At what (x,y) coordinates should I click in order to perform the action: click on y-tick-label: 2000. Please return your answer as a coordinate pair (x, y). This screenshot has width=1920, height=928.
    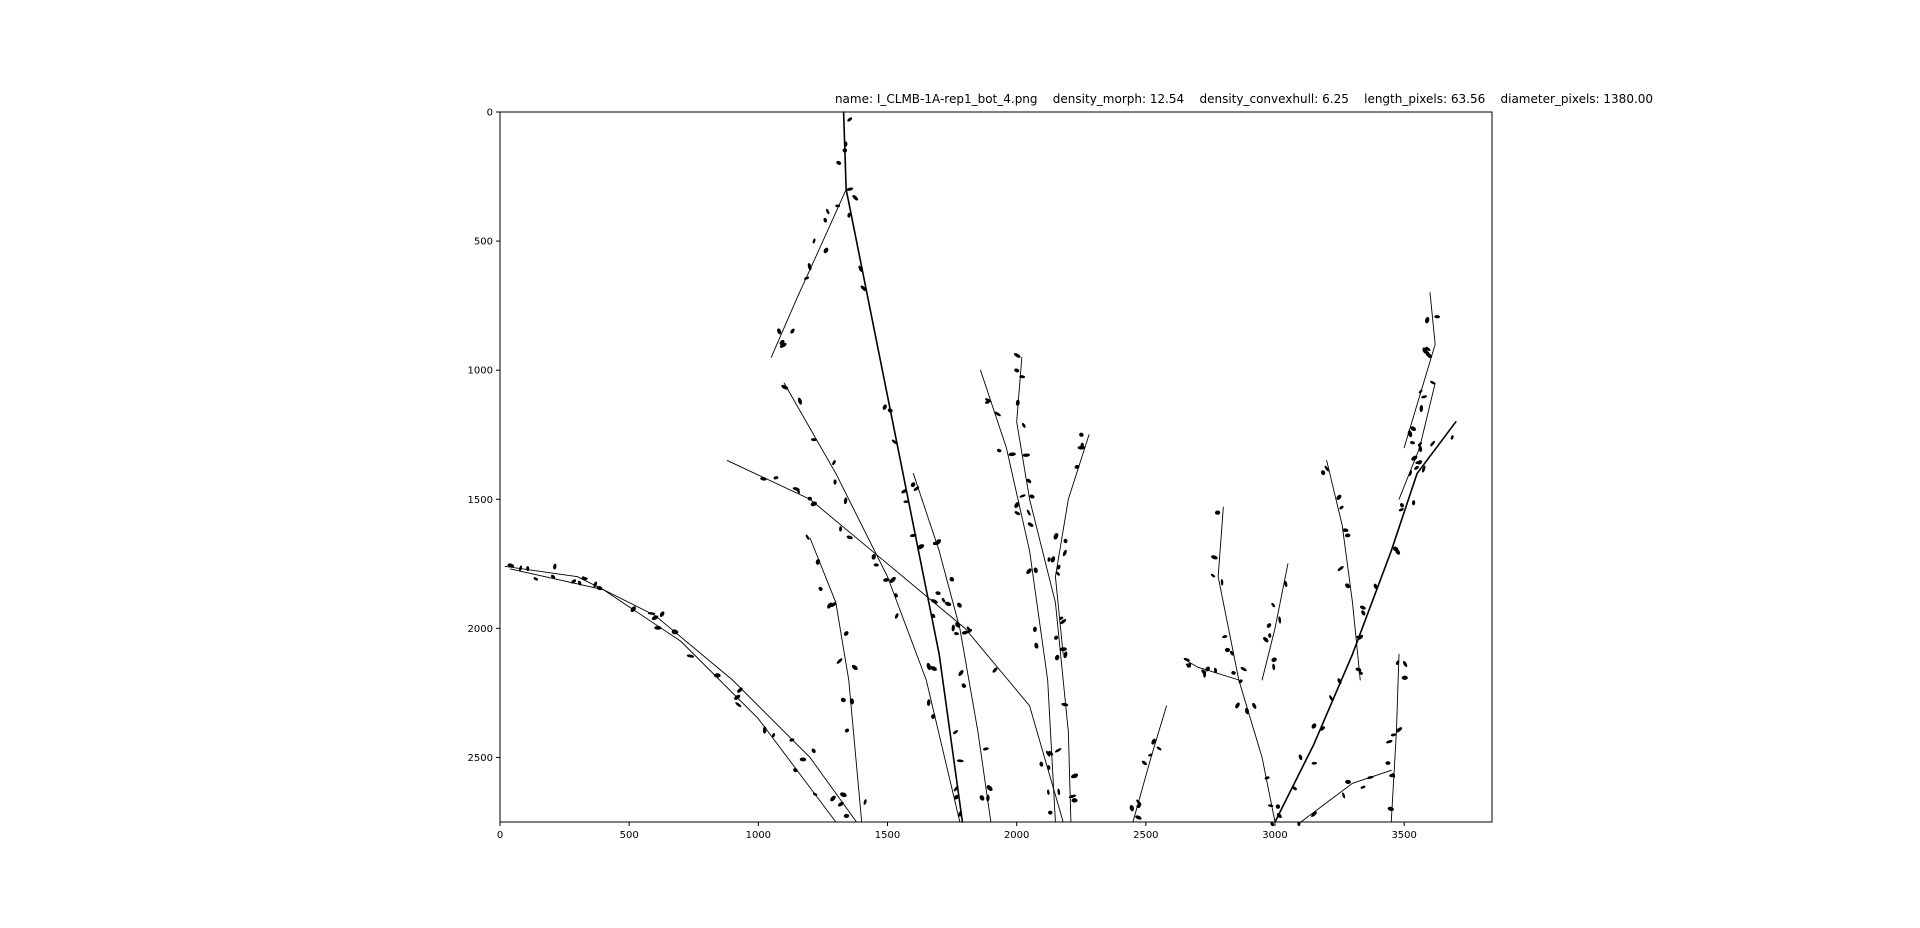
    Looking at the image, I should click on (480, 629).